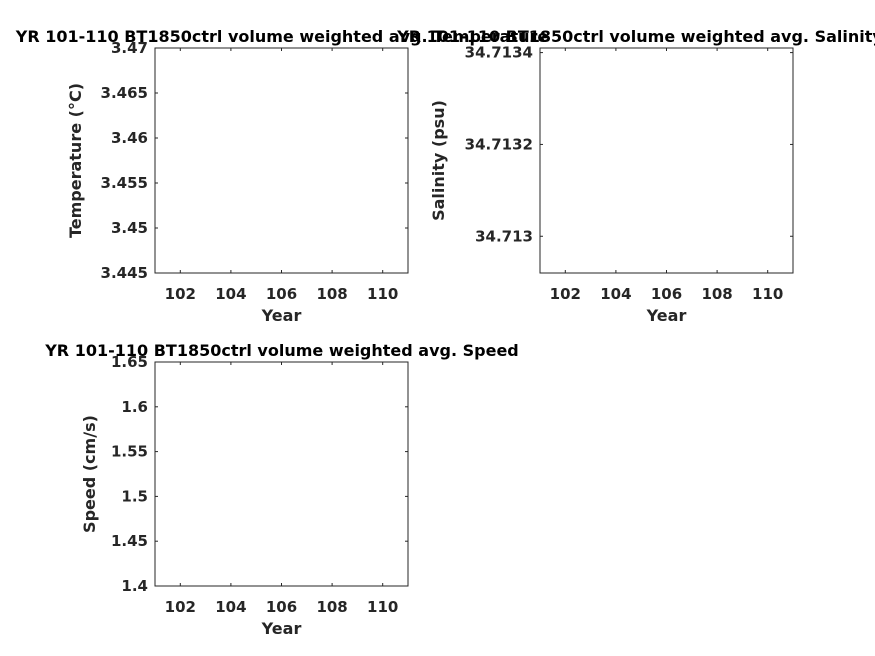 This screenshot has width=875, height=656. Describe the element at coordinates (134, 496) in the screenshot. I see `speed-ytick-label: 1.5` at that location.